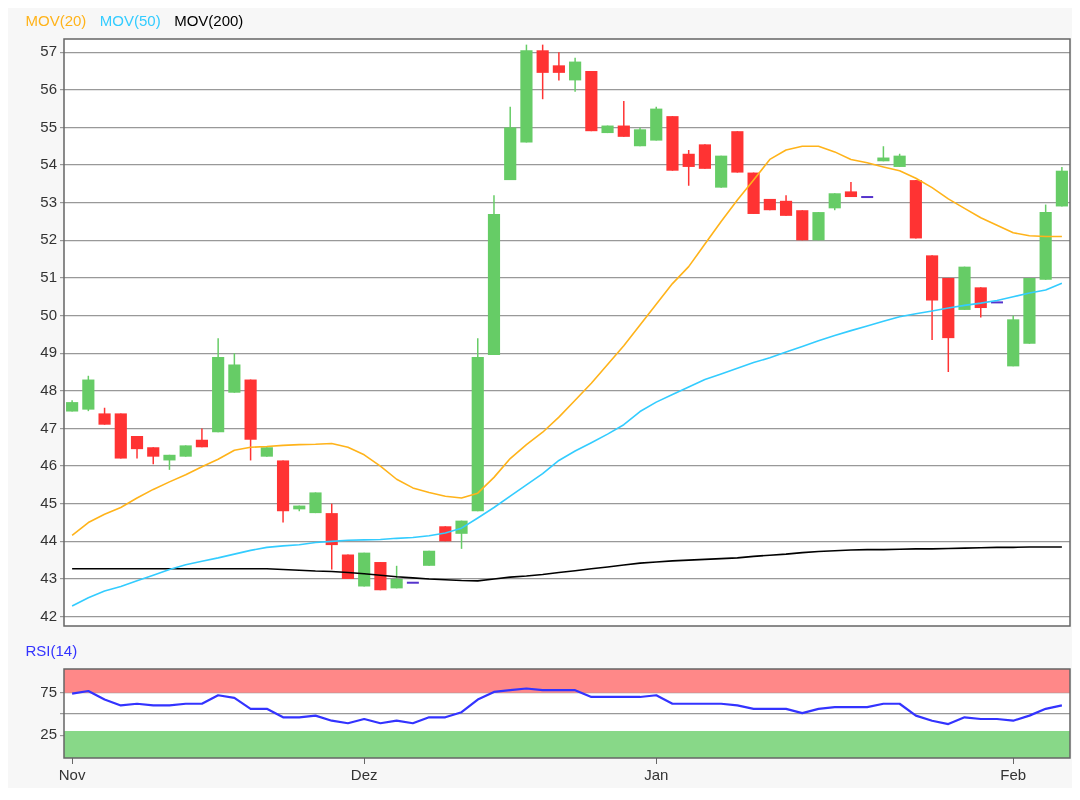 The height and width of the screenshot is (800, 1080). Describe the element at coordinates (48, 465) in the screenshot. I see `y-tick-label: 46` at that location.